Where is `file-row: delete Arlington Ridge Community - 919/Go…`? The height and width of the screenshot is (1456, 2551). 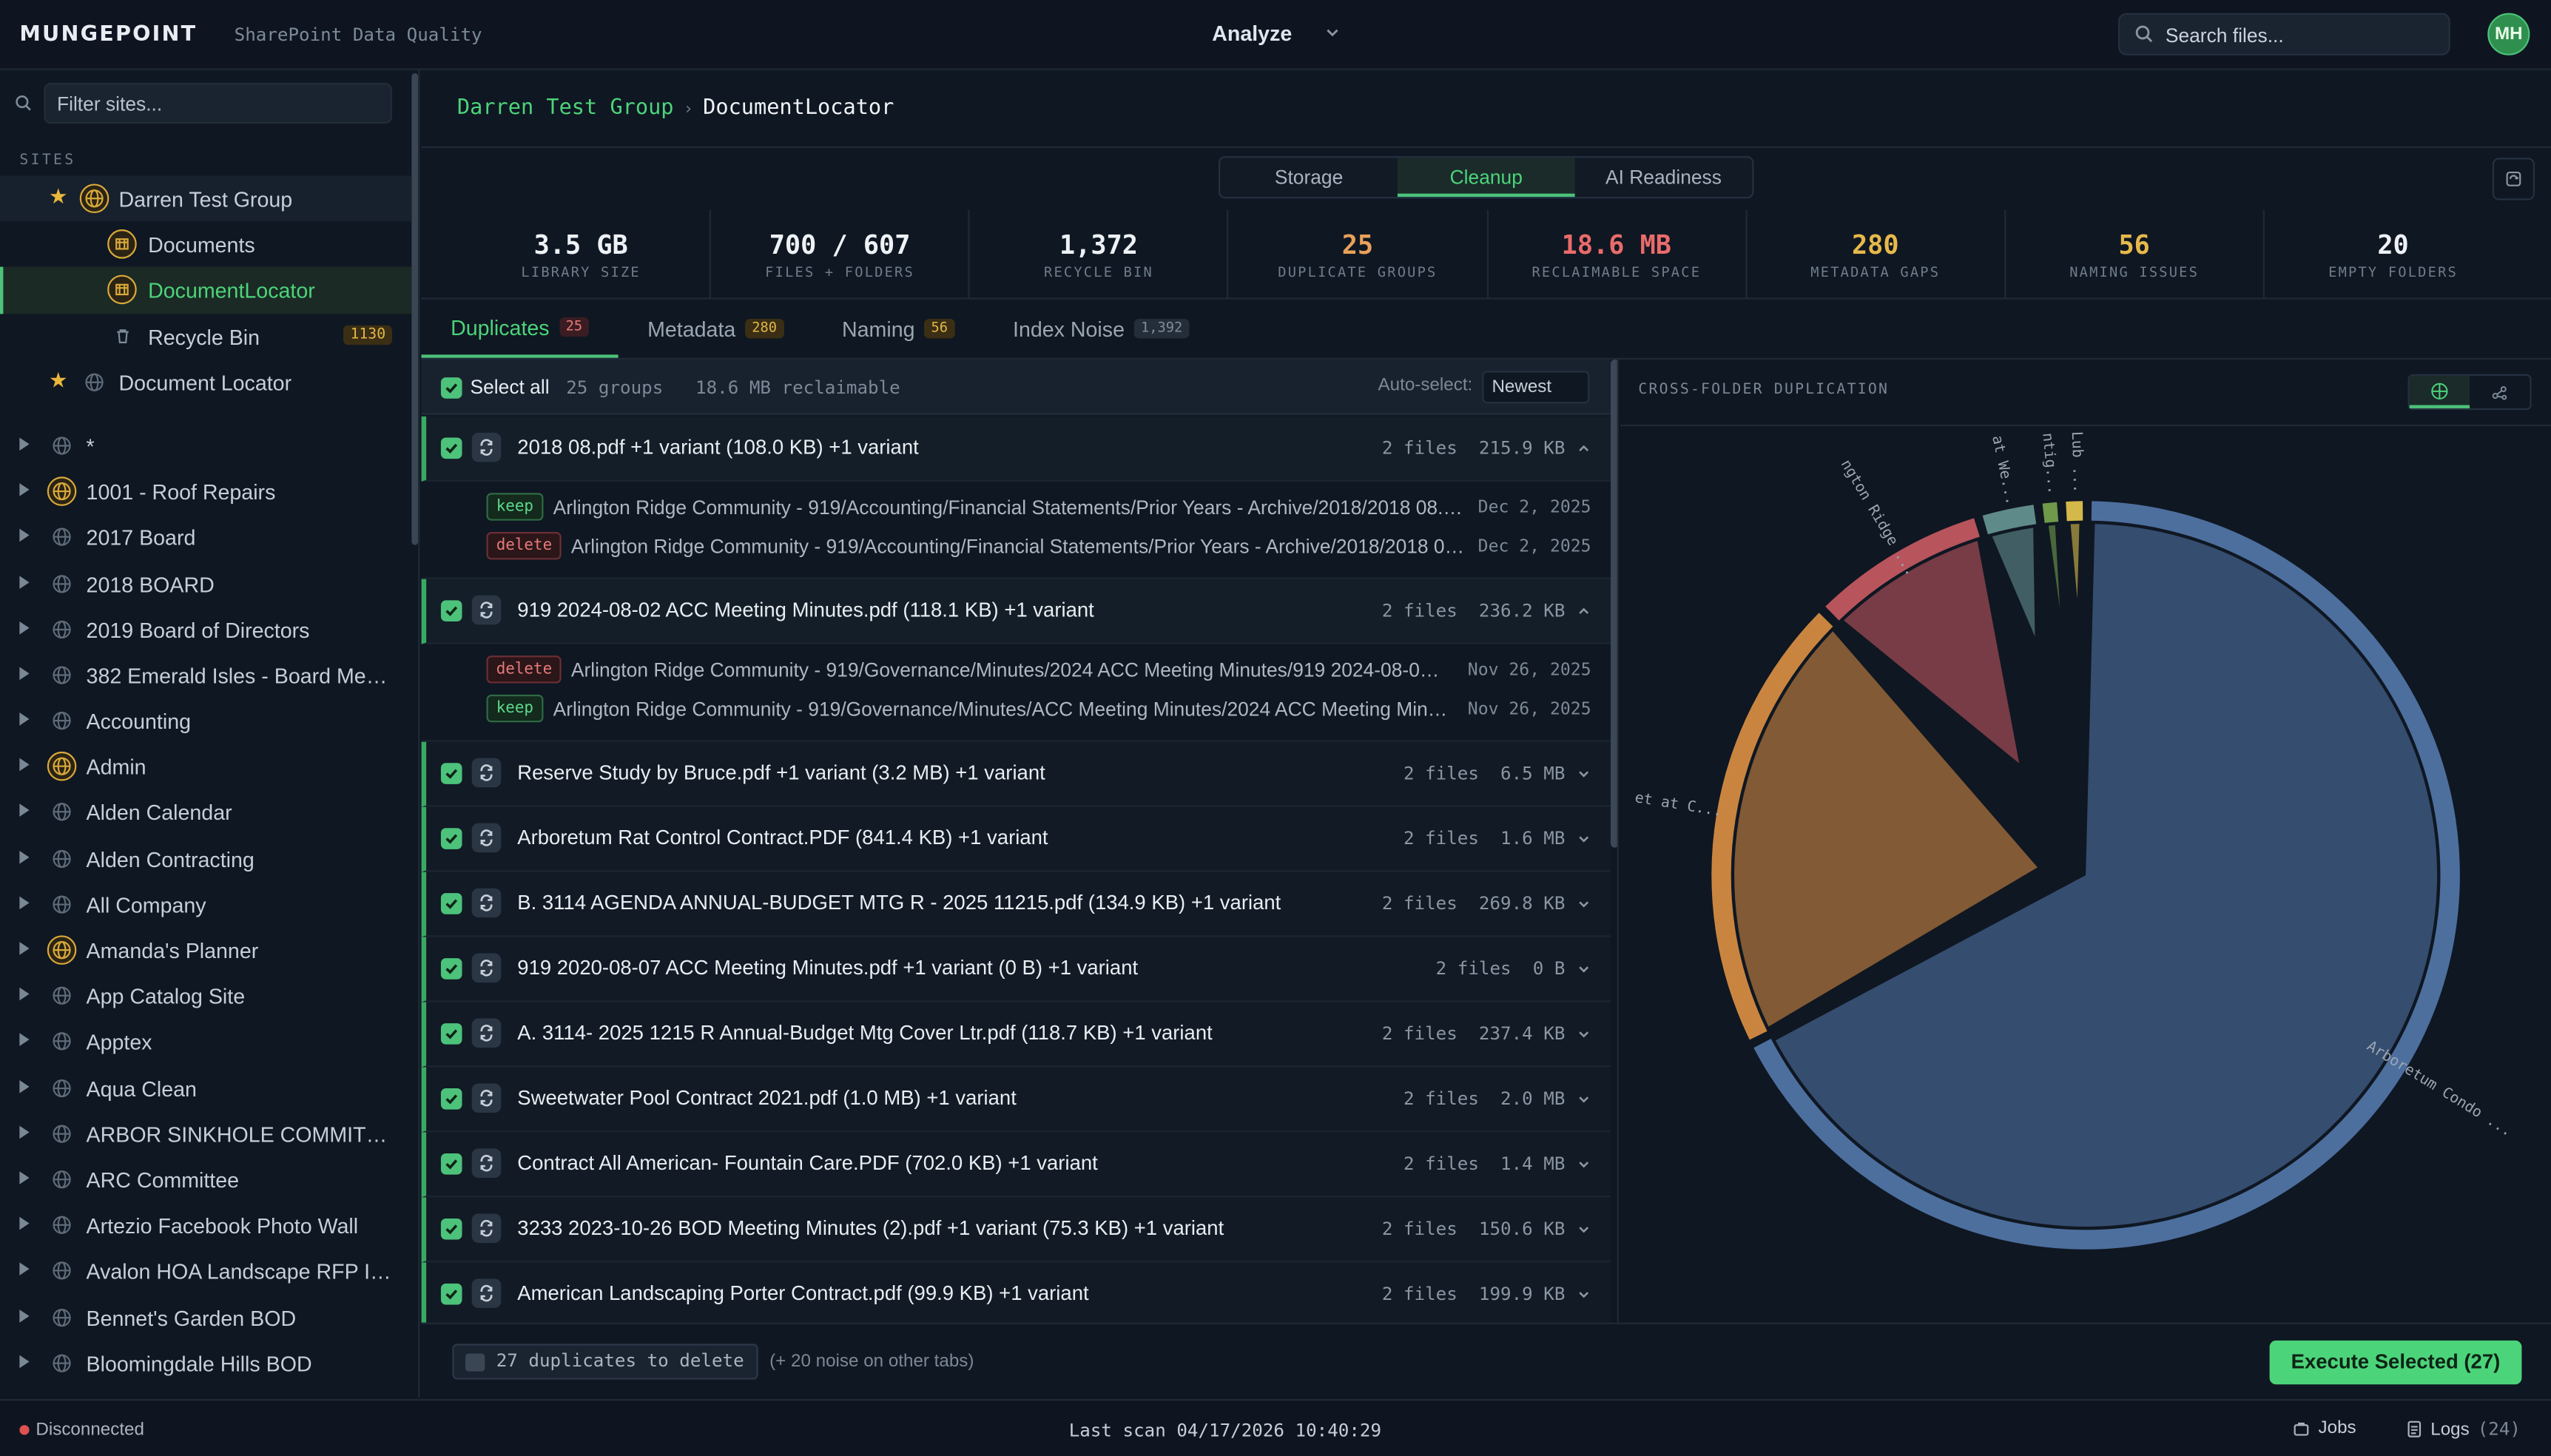
file-row: delete Arlington Ridge Community - 919/Go… is located at coordinates (1017, 670).